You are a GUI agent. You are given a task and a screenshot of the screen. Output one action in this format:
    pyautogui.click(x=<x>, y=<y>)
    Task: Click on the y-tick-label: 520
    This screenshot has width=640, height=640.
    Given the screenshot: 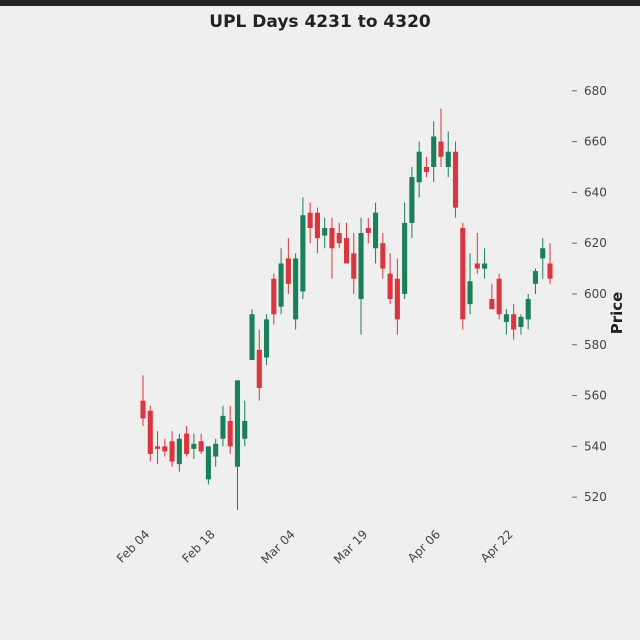 What is the action you would take?
    pyautogui.click(x=595, y=497)
    